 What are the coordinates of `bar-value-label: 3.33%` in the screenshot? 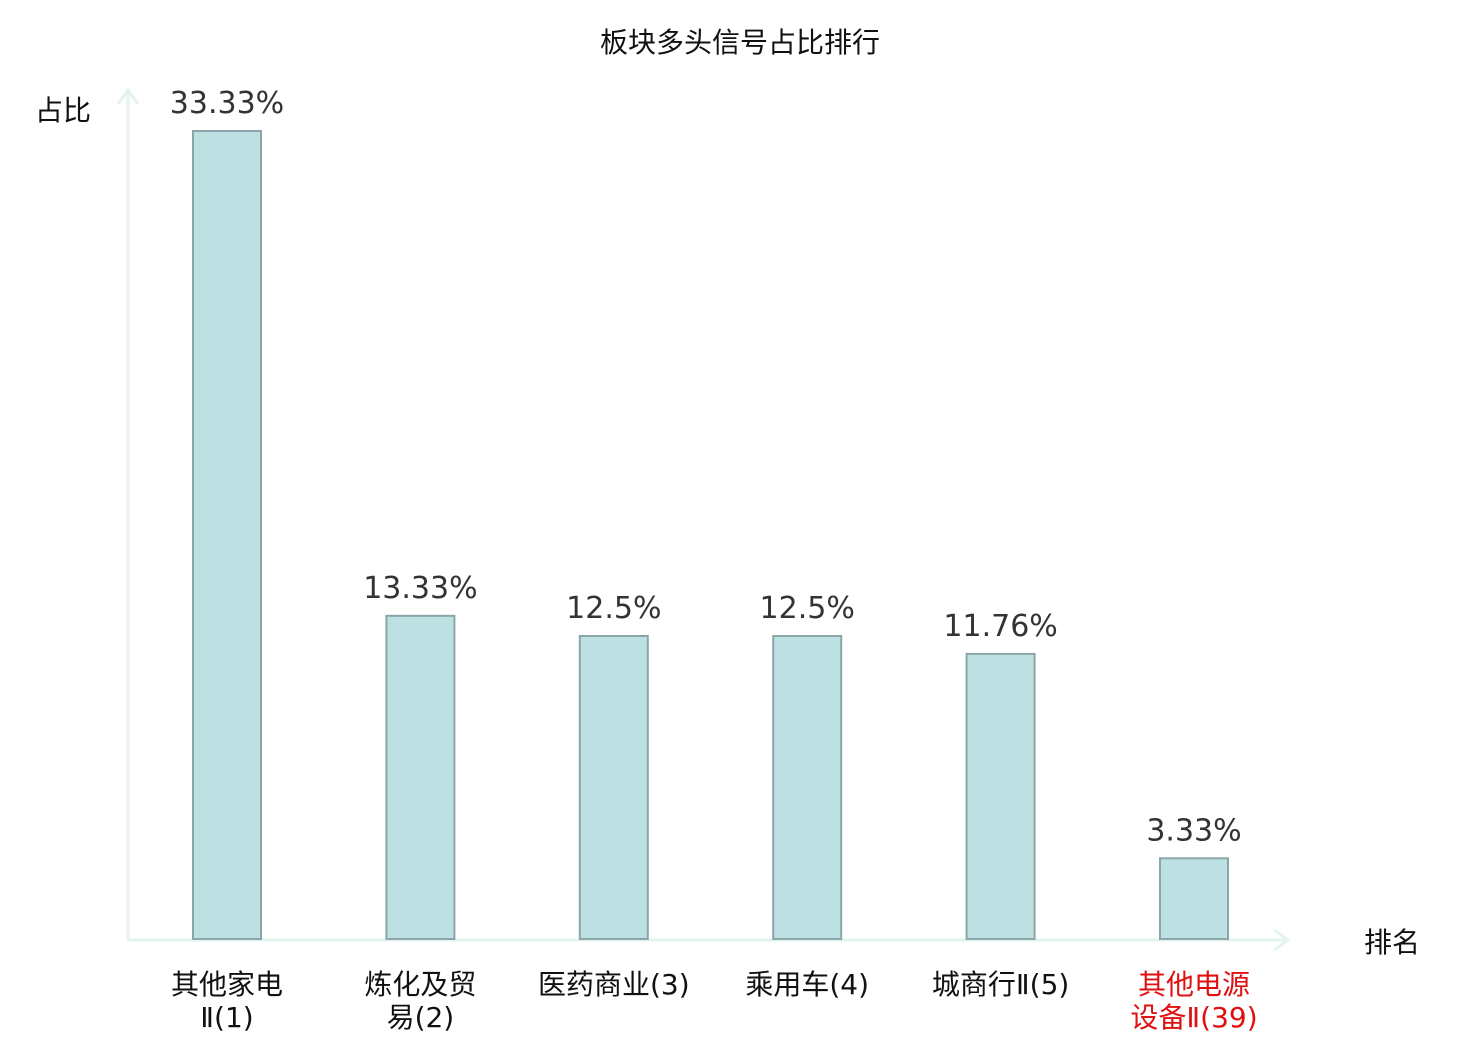 It's located at (1193, 830).